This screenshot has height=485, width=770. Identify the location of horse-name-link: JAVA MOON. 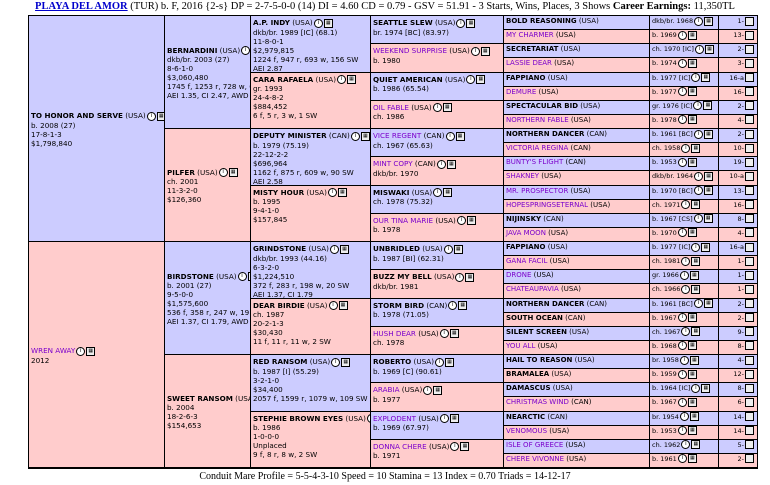
(526, 232).